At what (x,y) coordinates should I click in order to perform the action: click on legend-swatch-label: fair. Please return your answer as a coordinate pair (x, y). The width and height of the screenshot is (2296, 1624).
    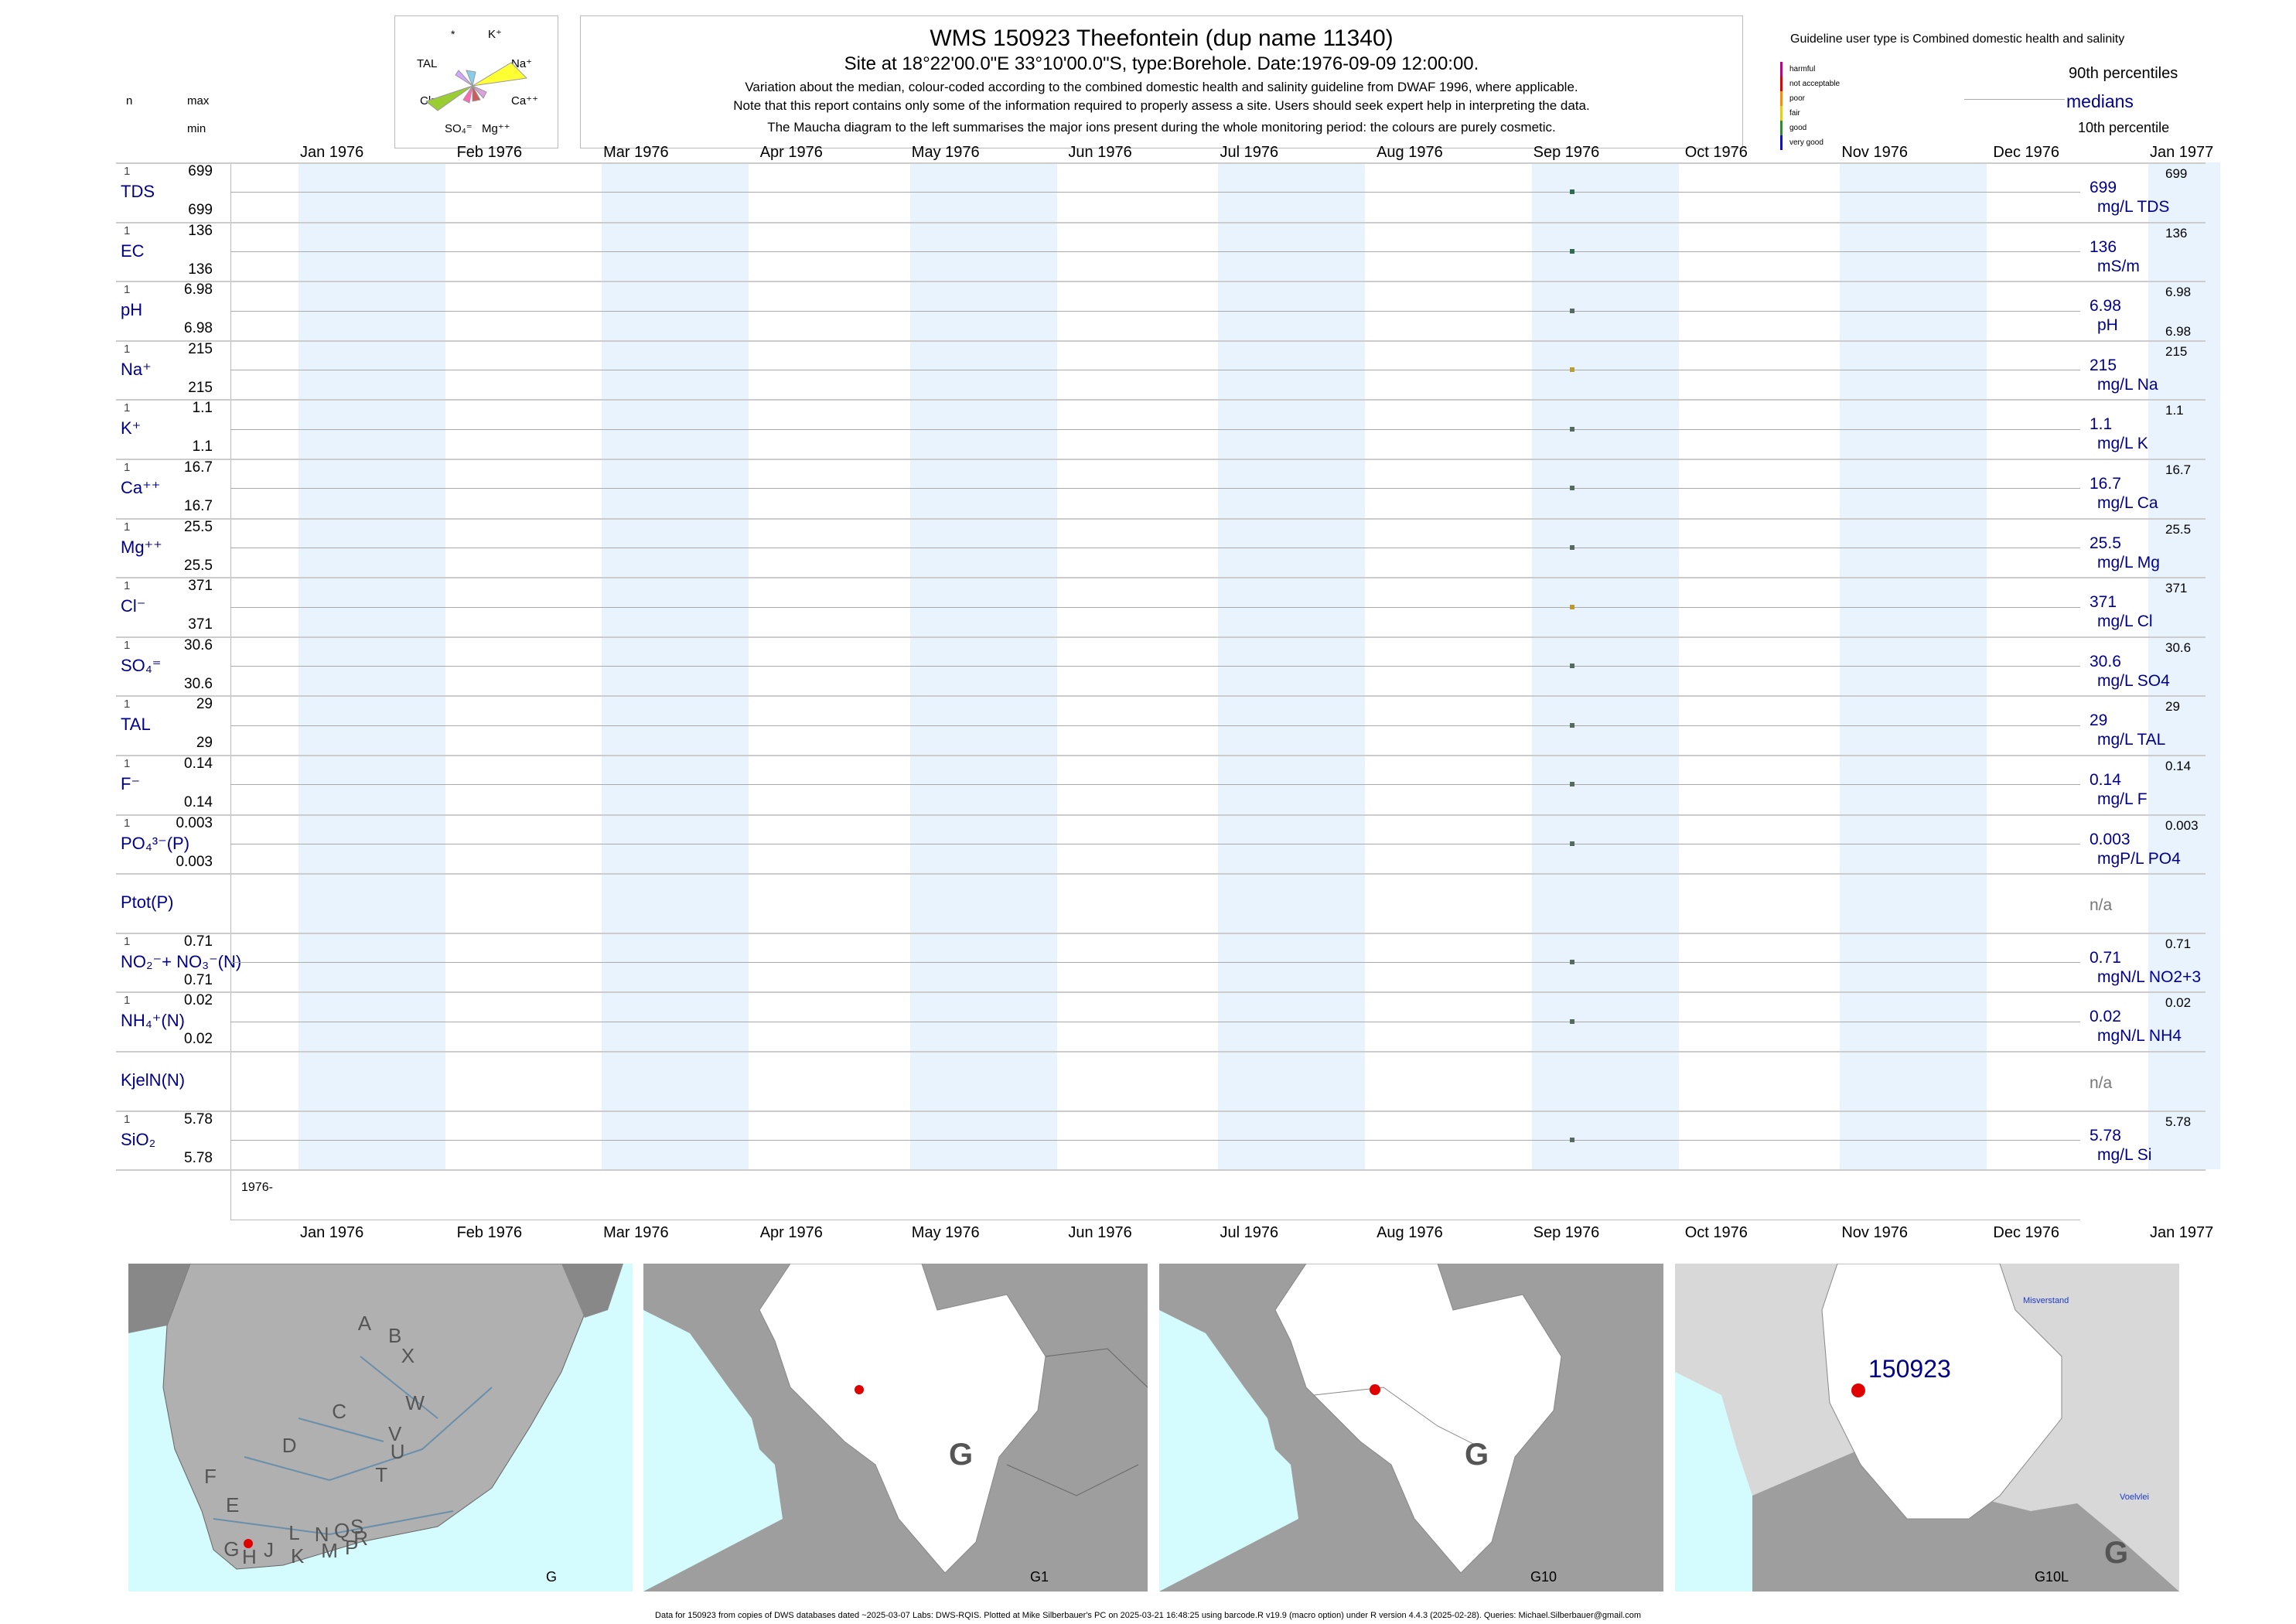
    Looking at the image, I should click on (1794, 113).